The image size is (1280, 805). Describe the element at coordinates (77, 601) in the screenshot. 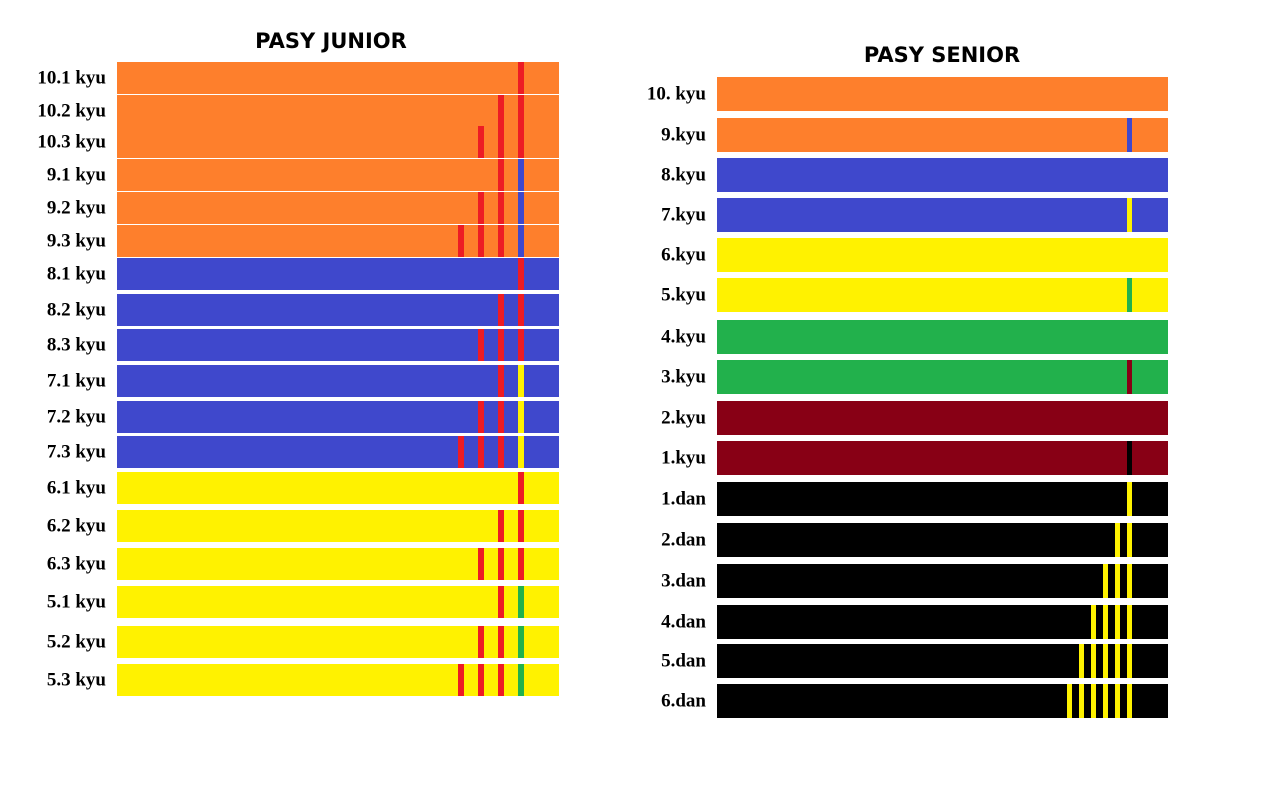

I see `rank-label: 5.1 kyu` at that location.